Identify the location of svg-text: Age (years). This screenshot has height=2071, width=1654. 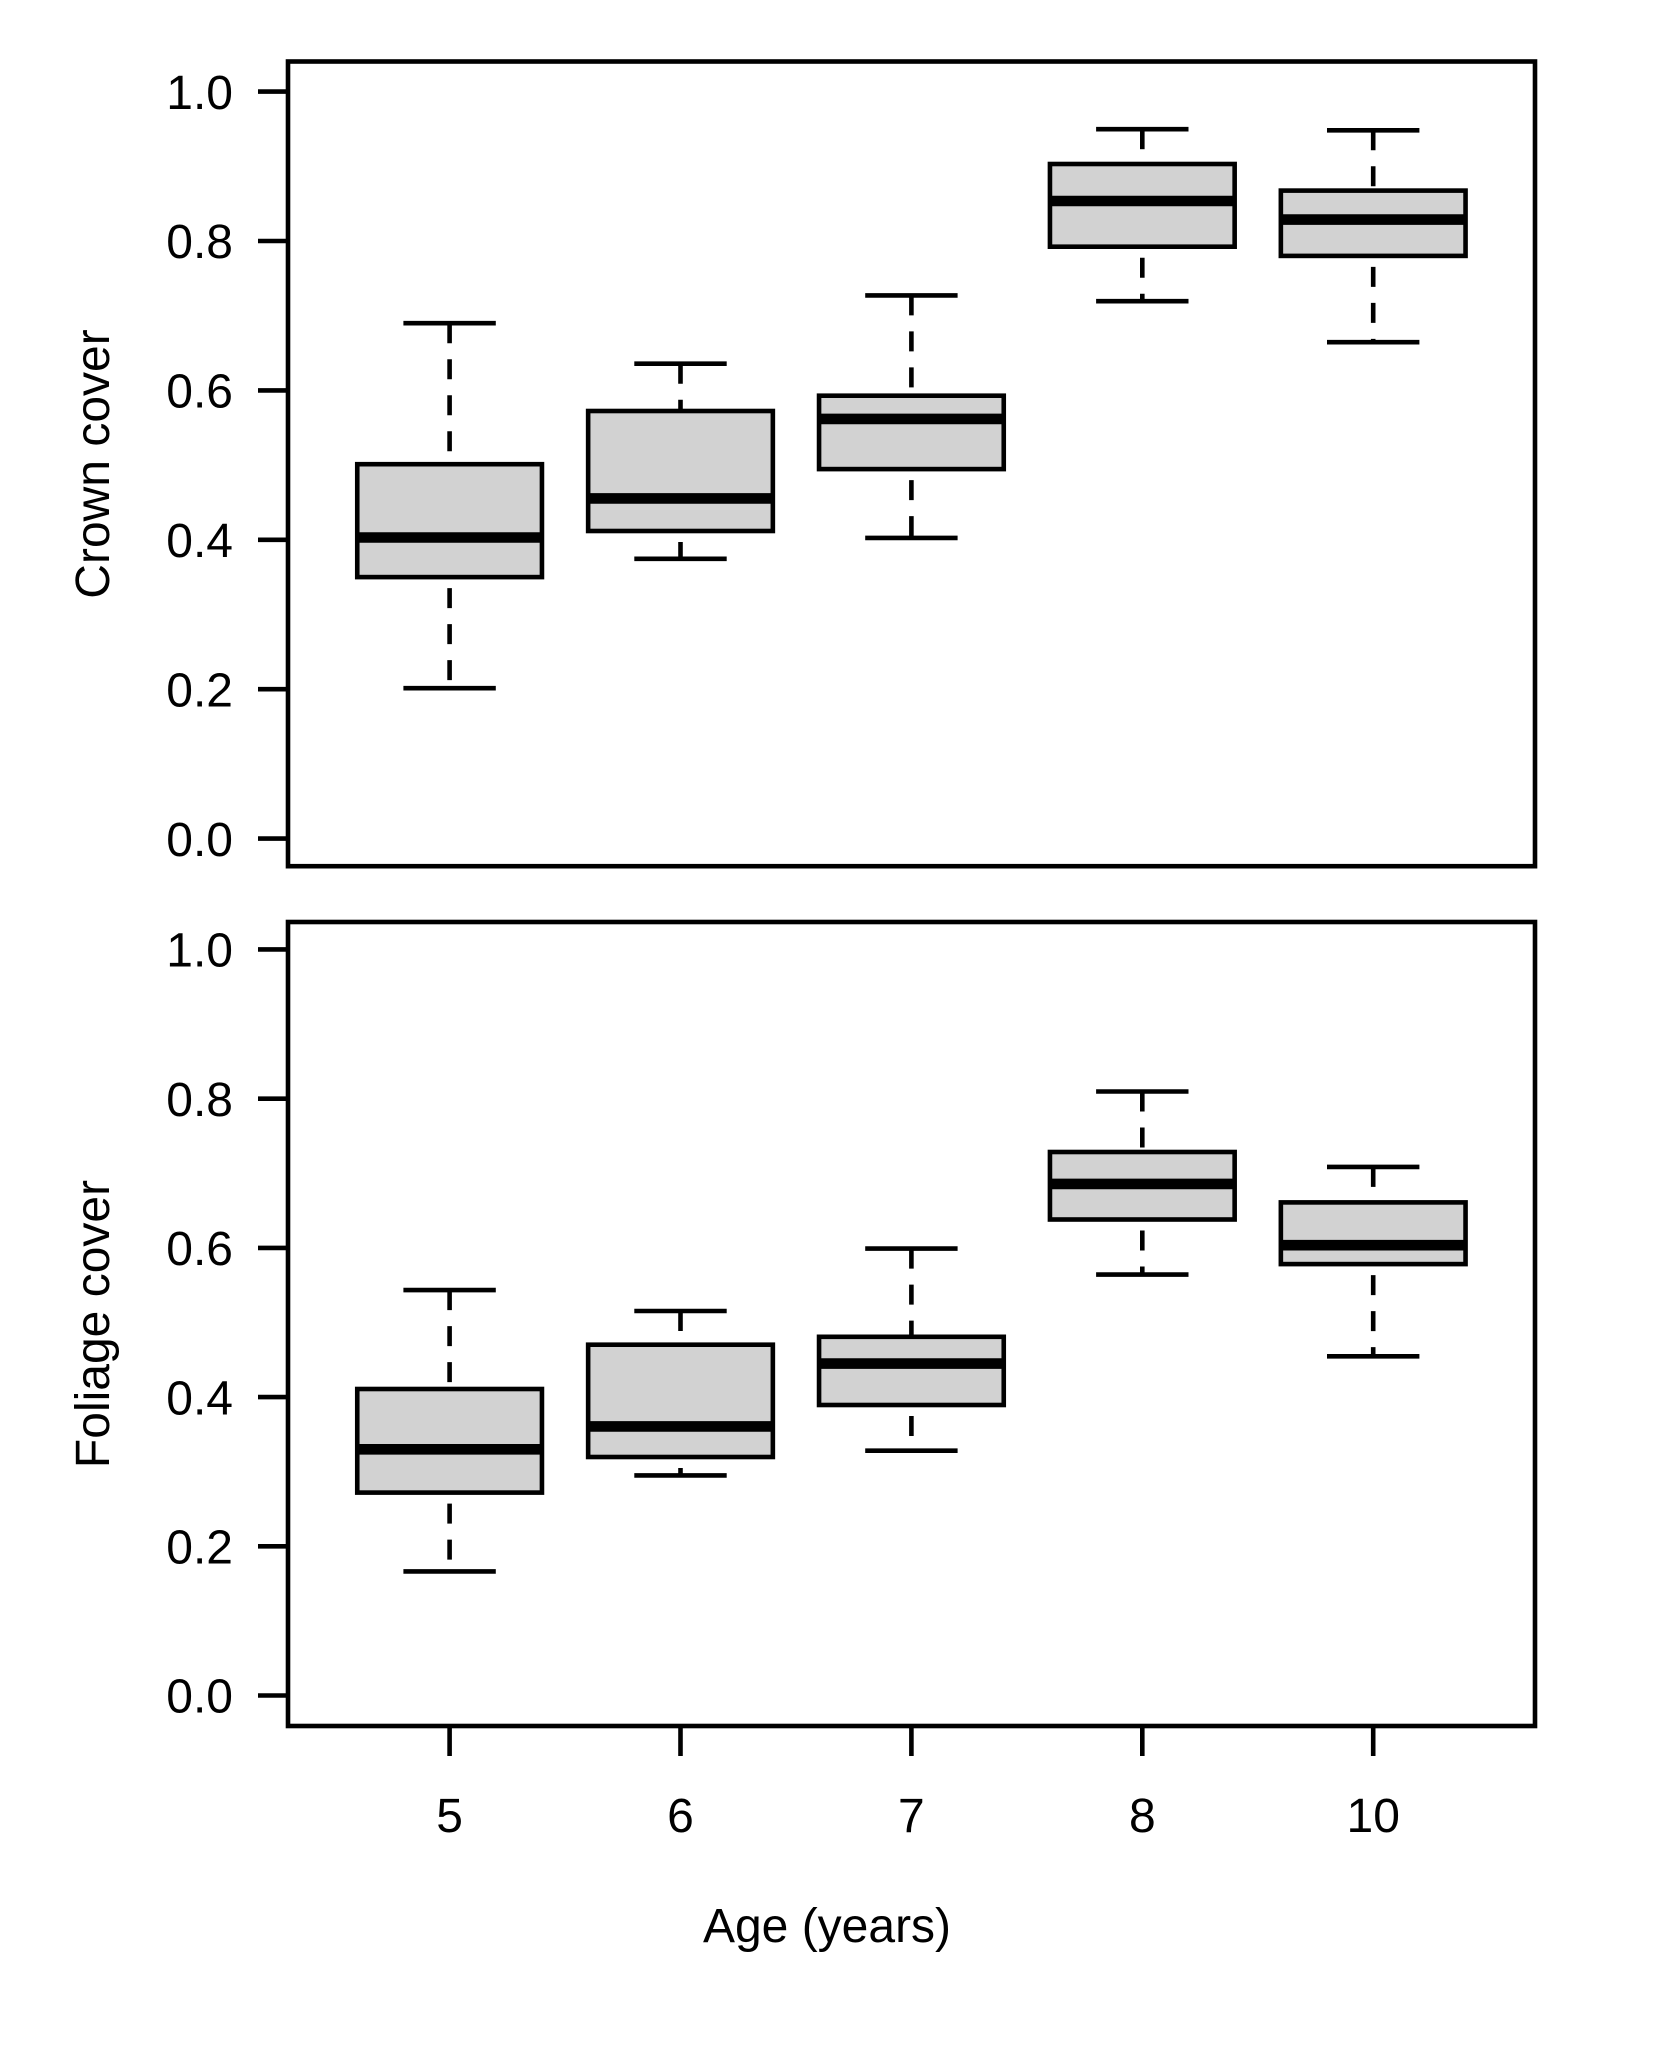
(827, 1926).